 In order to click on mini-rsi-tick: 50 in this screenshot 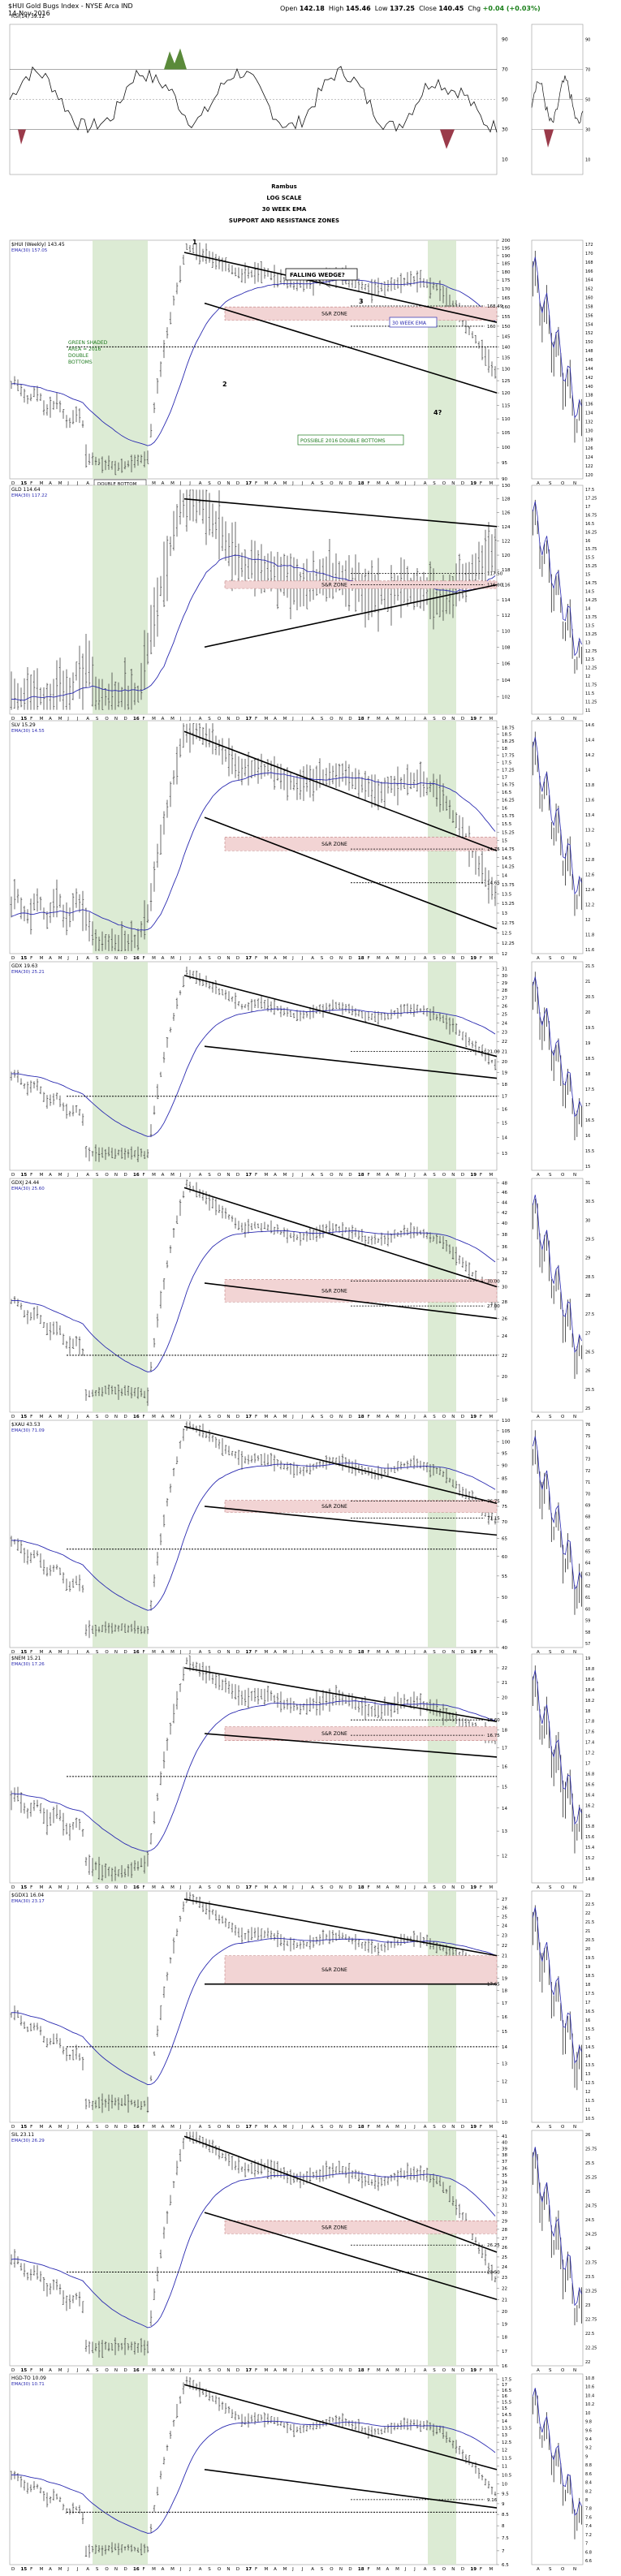, I will do `click(587, 101)`.